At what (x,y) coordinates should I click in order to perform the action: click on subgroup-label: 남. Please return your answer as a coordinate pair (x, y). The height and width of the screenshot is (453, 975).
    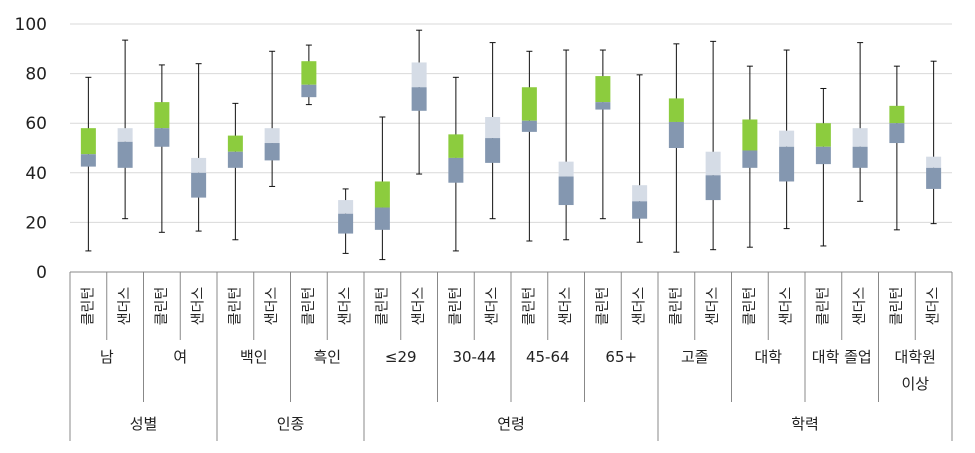
    Looking at the image, I should click on (107, 357).